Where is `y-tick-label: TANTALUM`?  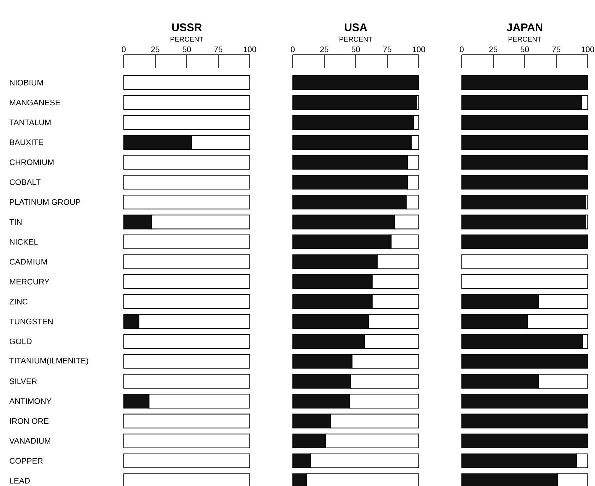
y-tick-label: TANTALUM is located at coordinates (30, 123).